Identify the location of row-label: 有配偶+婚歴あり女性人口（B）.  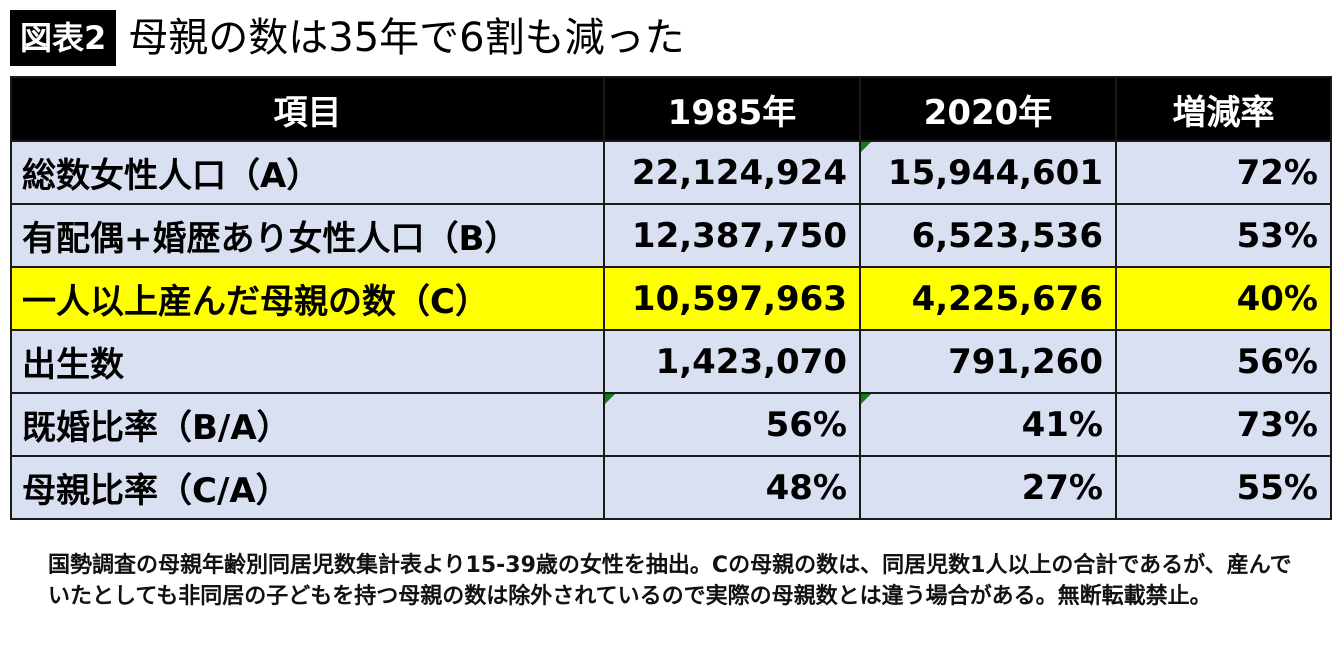
(307, 235).